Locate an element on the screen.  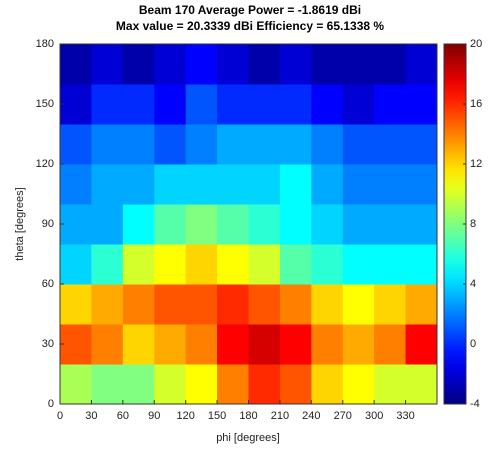
colorbar-tick-label: 4 is located at coordinates (473, 284).